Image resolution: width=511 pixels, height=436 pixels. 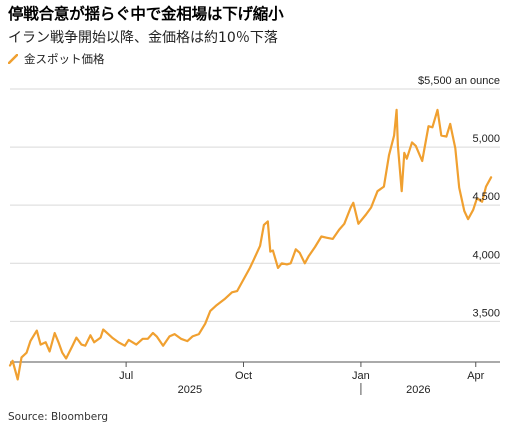 What do you see at coordinates (418, 390) in the screenshot?
I see `year-label: 2026` at bounding box center [418, 390].